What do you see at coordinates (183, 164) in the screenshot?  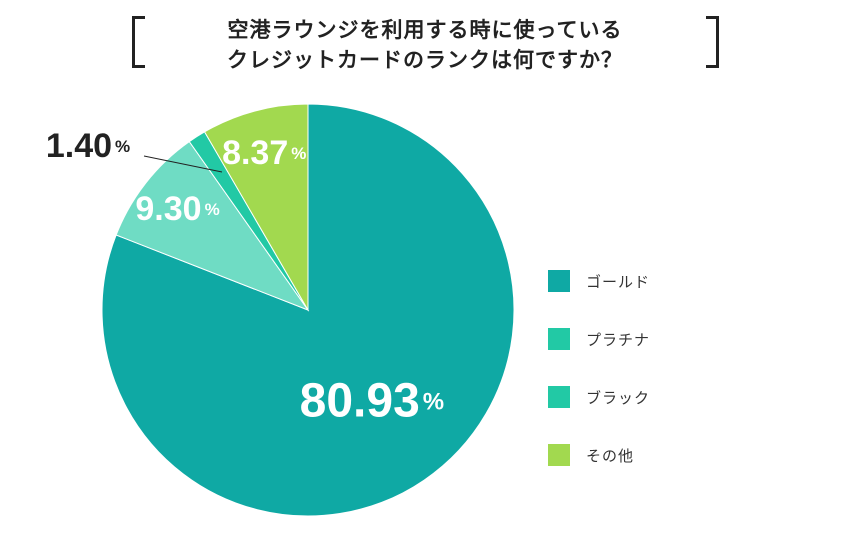 I see `leader-line` at bounding box center [183, 164].